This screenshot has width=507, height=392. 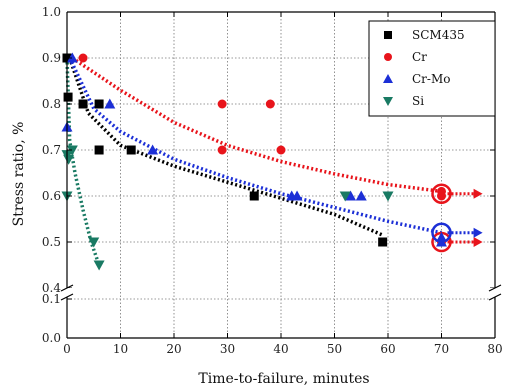 What do you see at coordinates (19, 174) in the screenshot?
I see `y-axis-label: Stress ratio, %` at bounding box center [19, 174].